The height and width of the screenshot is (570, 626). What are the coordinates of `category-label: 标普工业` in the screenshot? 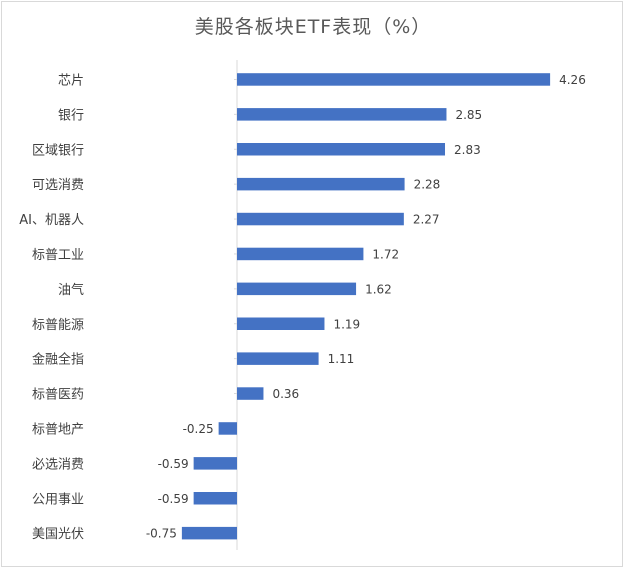 It's located at (58, 255).